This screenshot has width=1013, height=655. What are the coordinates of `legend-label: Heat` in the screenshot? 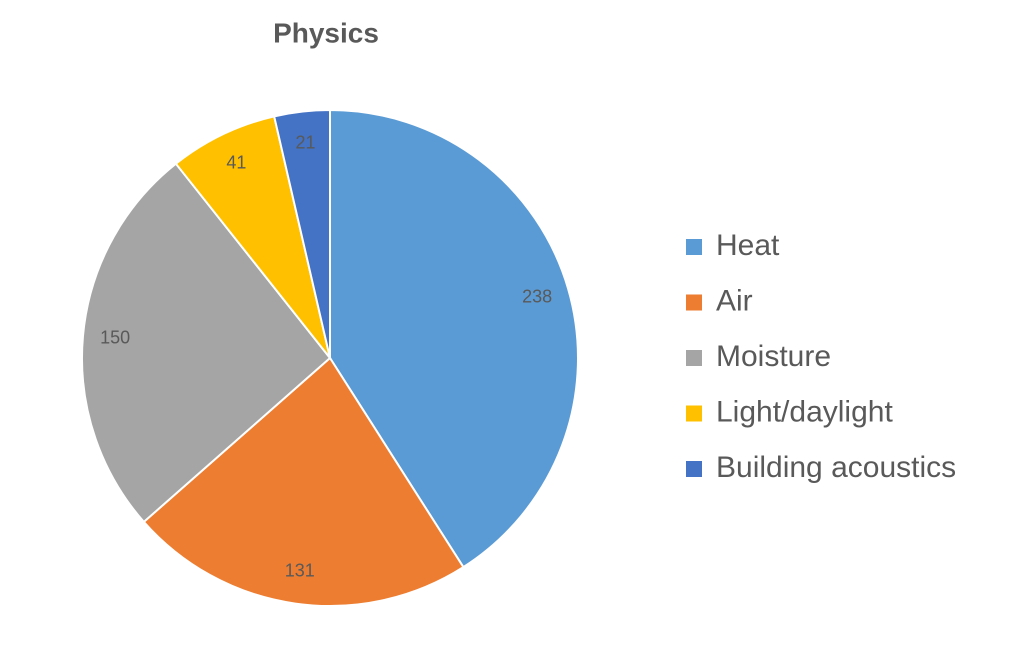 It's located at (748, 245).